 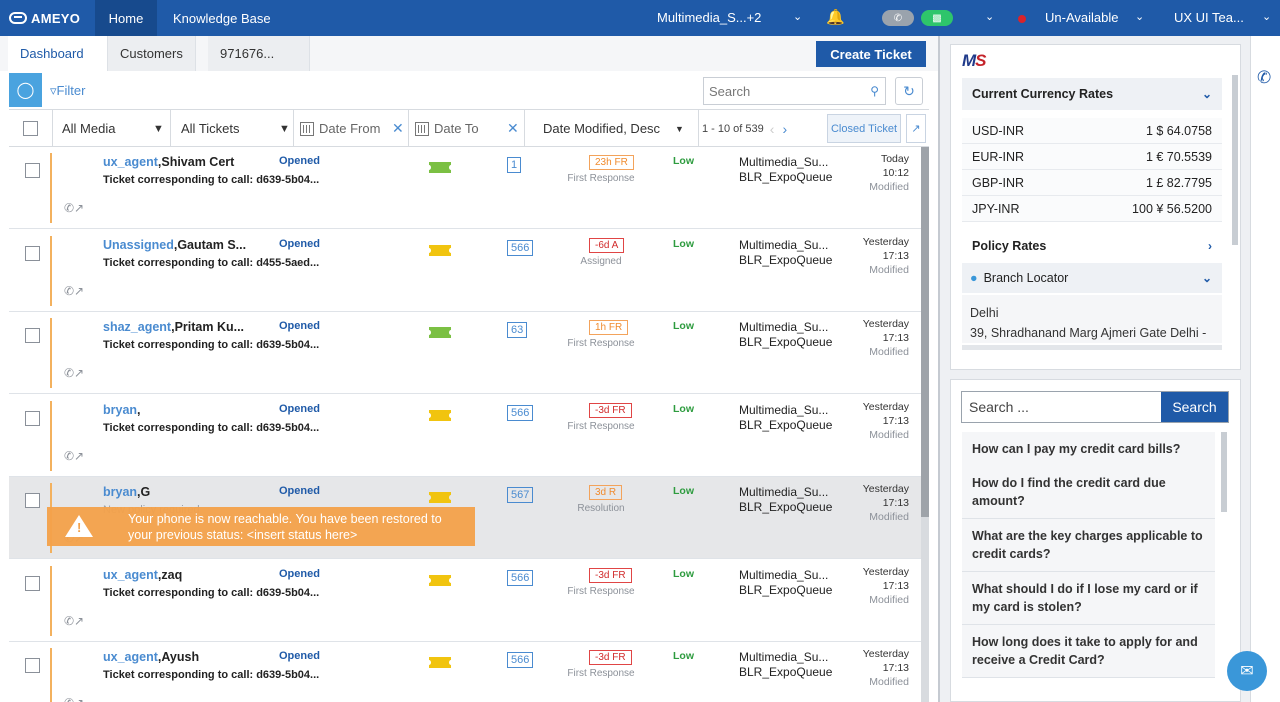 I want to click on modified-label: Modified, so click(x=889, y=599).